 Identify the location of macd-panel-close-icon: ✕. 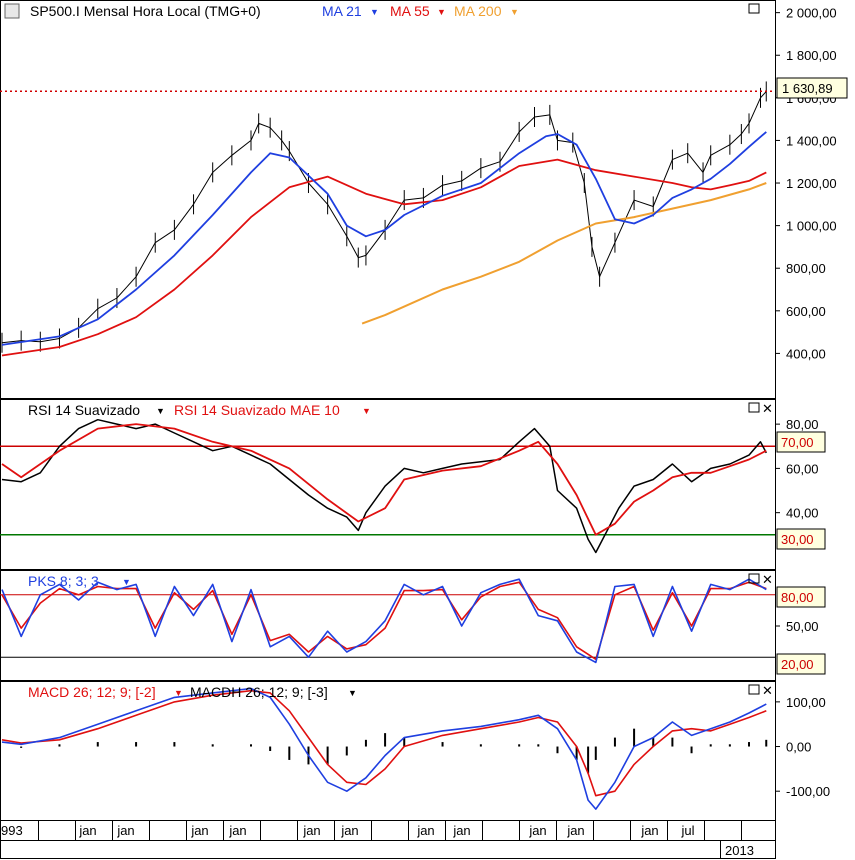
(767, 690).